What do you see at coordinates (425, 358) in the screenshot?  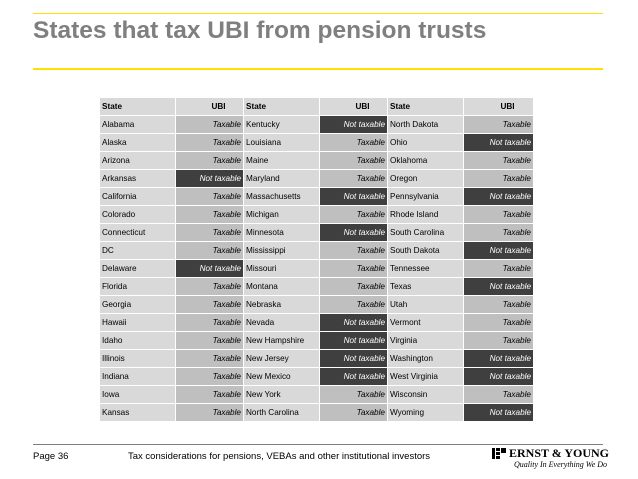 I see `state-cell: Washington` at bounding box center [425, 358].